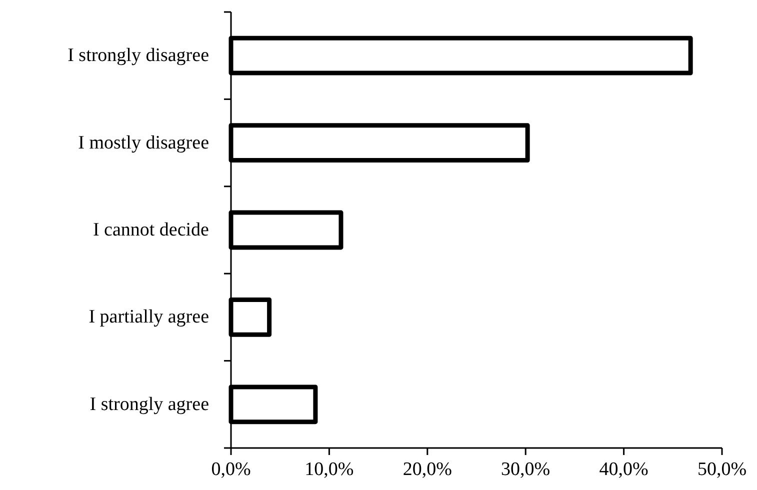  Describe the element at coordinates (525, 469) in the screenshot. I see `x-tick-label: 30,0%` at that location.